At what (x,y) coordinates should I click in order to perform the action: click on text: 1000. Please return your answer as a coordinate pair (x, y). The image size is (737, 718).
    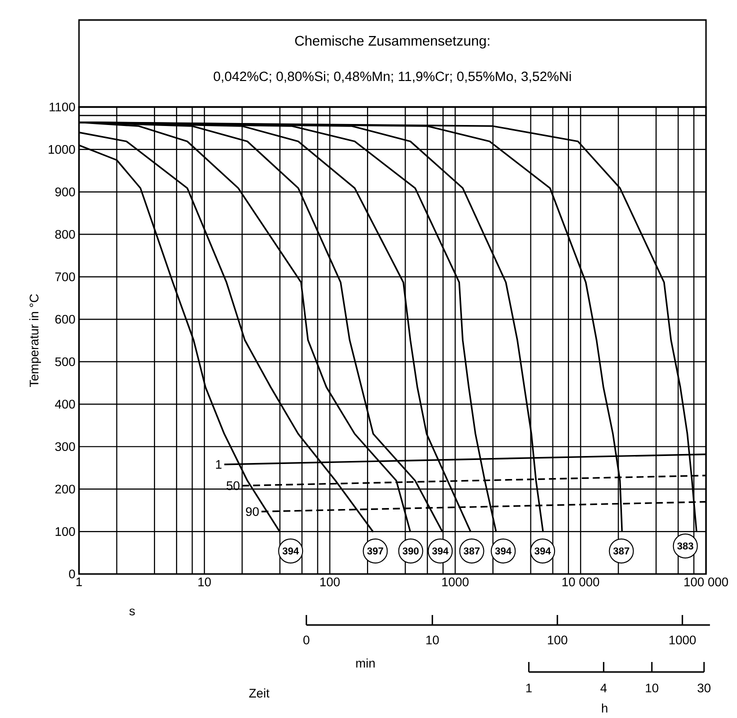
    Looking at the image, I should click on (682, 640).